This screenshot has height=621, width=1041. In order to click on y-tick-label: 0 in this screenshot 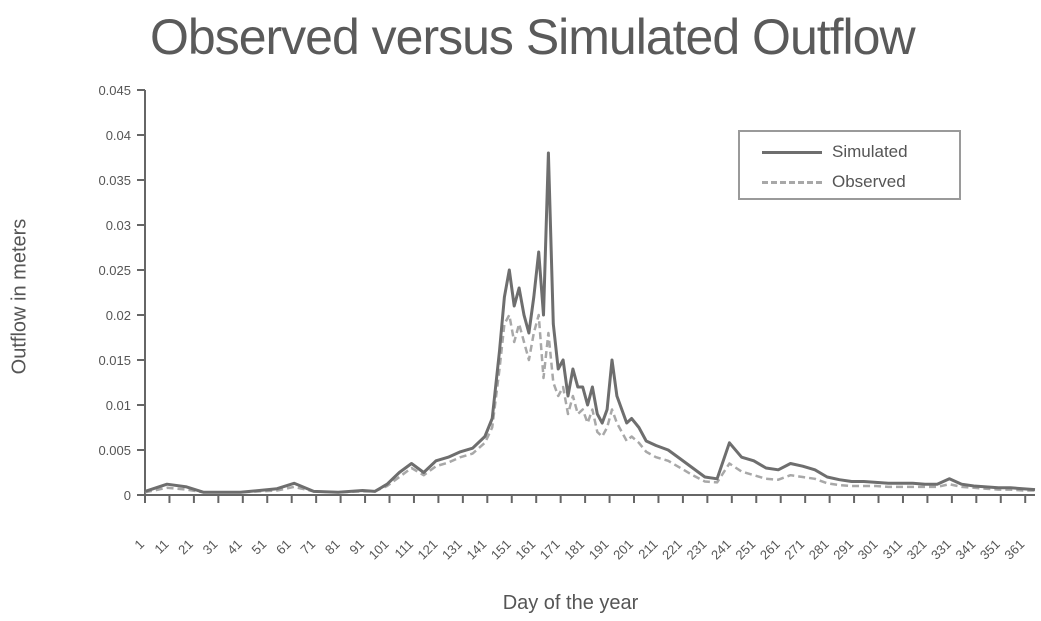, I will do `click(127, 495)`.